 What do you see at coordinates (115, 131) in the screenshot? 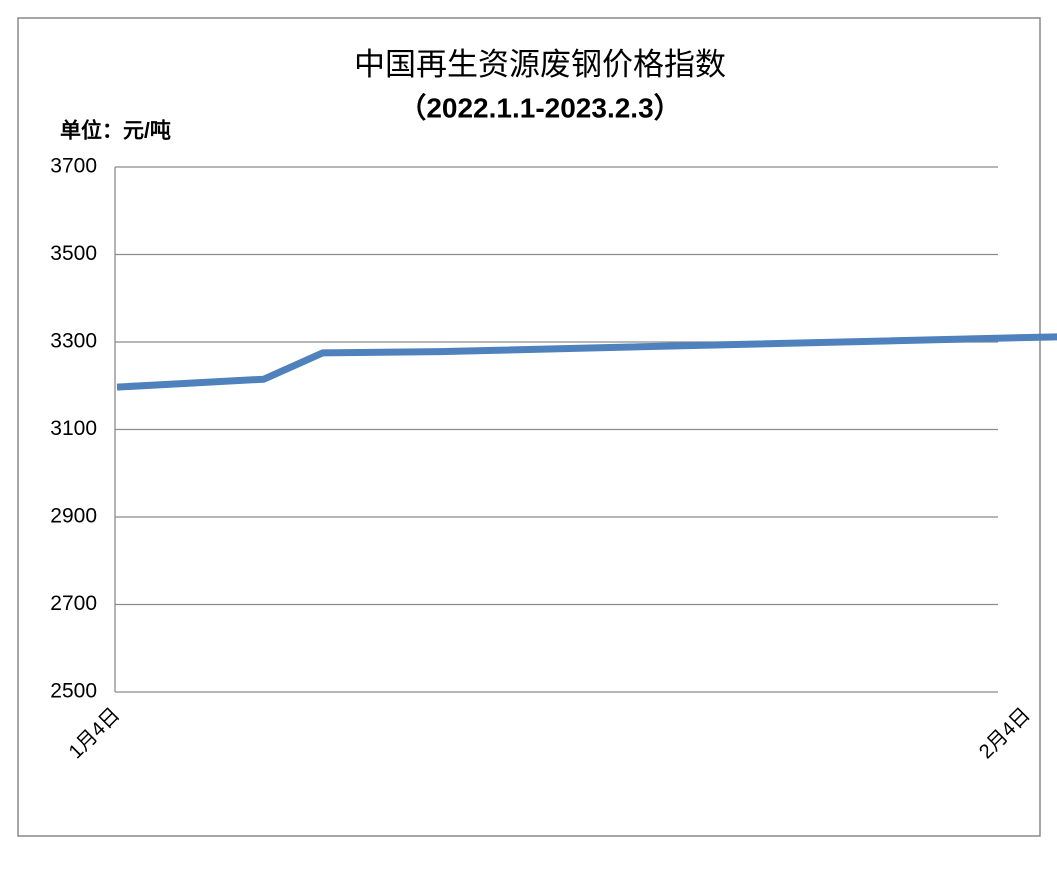
I see `y-axis-label: 单位：元/吨` at bounding box center [115, 131].